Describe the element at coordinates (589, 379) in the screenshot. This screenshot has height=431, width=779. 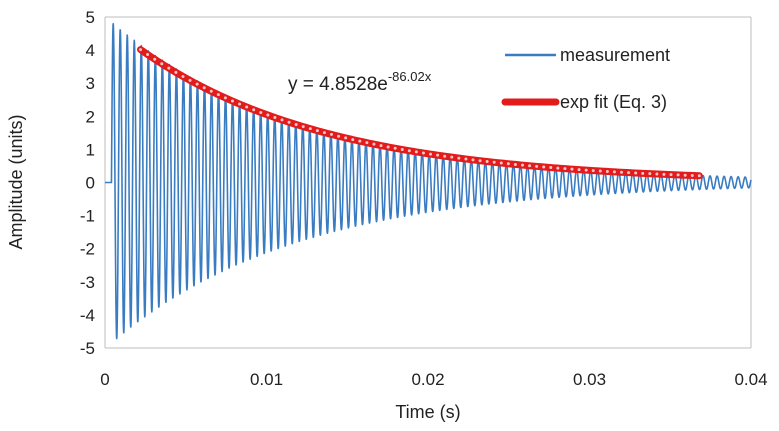
I see `x-tick-label: 0.03` at that location.